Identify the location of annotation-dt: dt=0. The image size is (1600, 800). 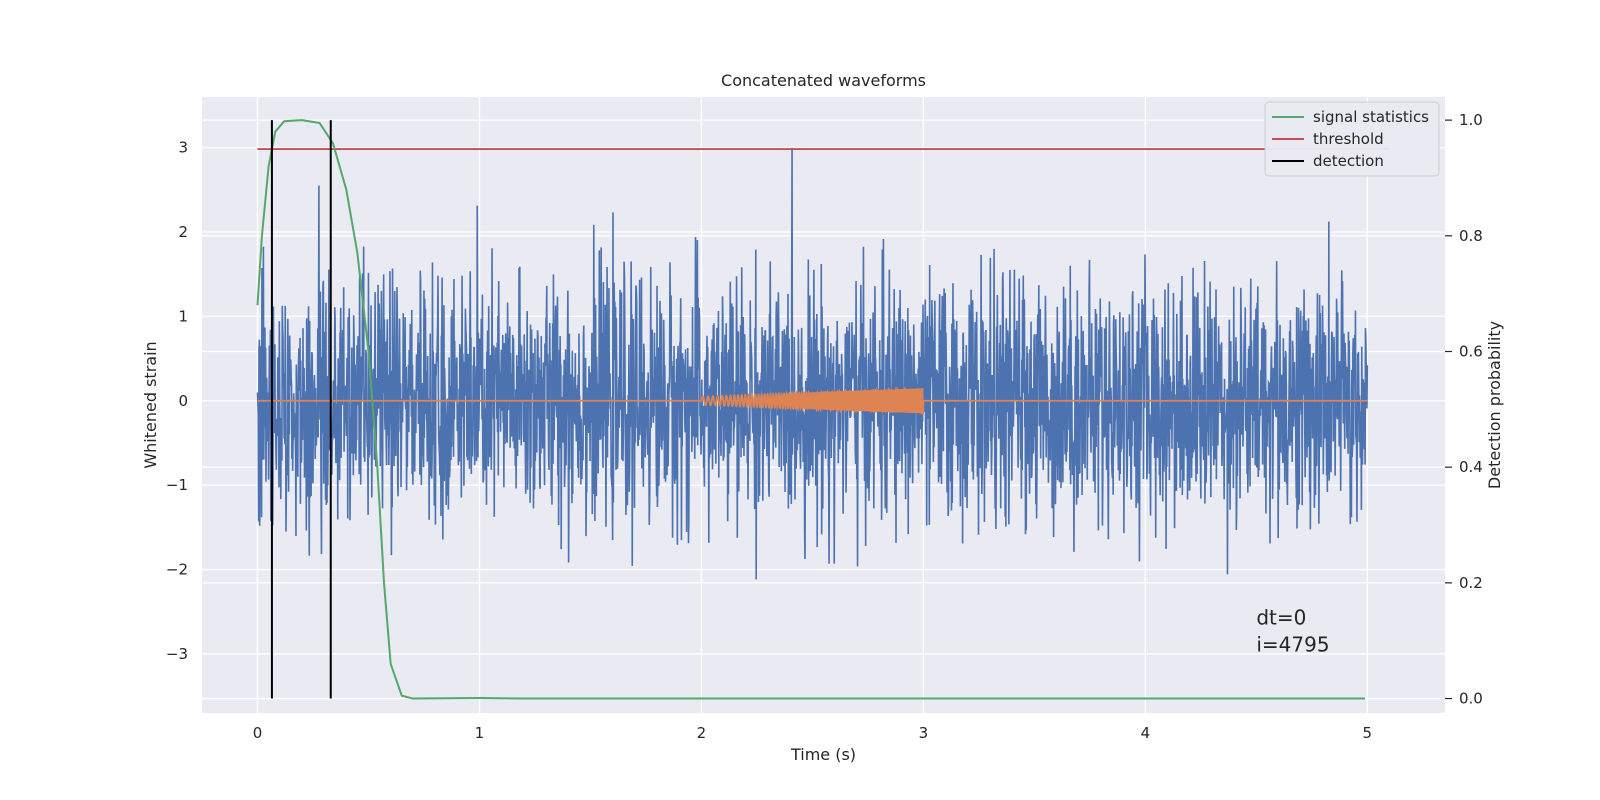
(1281, 617).